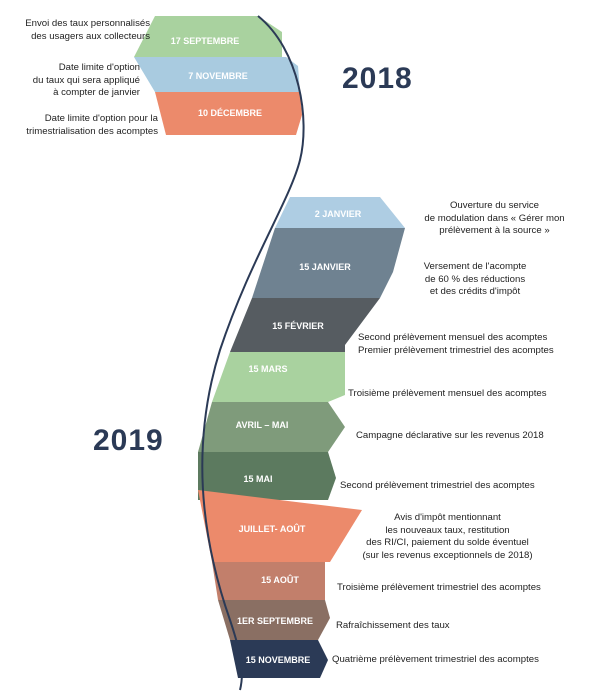 The width and height of the screenshot is (590, 694). I want to click on band-17-septembre, so click(208, 36).